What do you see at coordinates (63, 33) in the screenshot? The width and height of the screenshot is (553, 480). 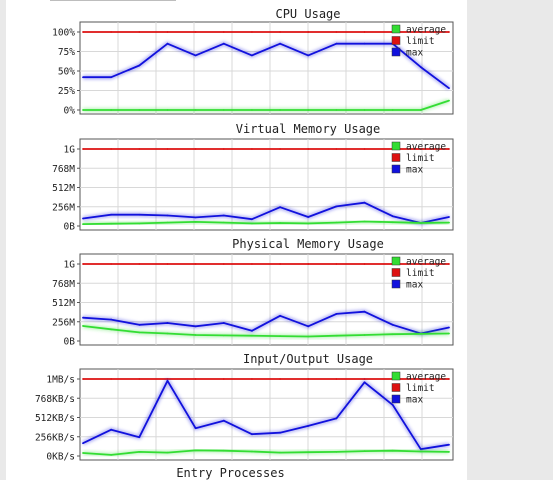 I see `y-tick-label: 100%` at bounding box center [63, 33].